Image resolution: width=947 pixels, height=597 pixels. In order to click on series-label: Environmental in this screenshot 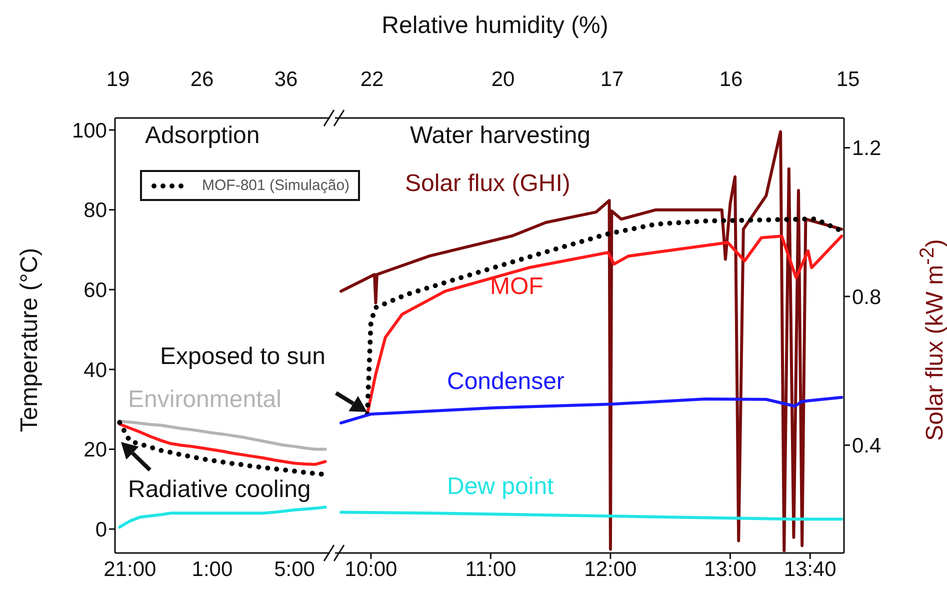, I will do `click(205, 400)`.